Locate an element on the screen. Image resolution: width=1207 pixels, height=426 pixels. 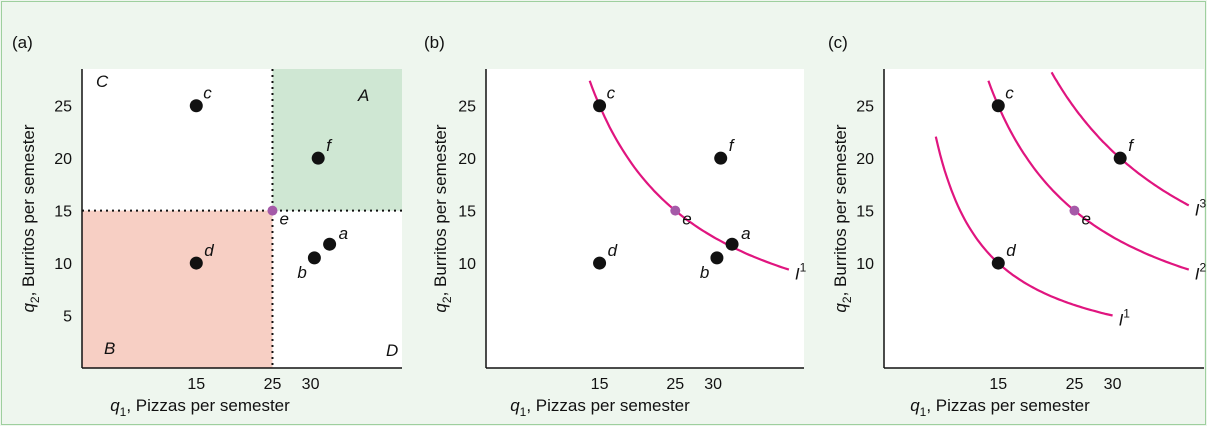
region-A is located at coordinates (337, 140).